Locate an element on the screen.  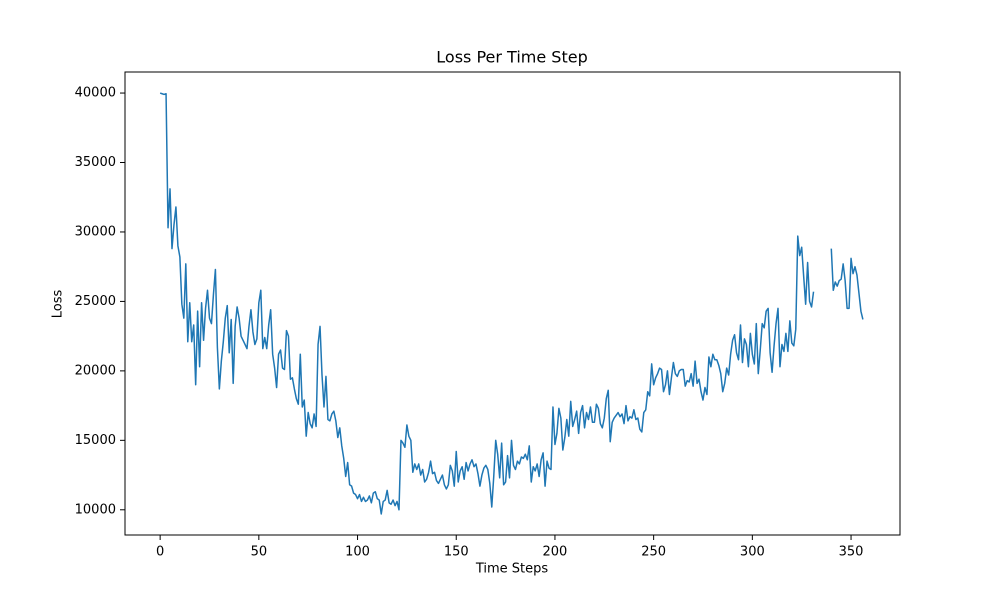
y-tick-label: 25000 is located at coordinates (95, 301).